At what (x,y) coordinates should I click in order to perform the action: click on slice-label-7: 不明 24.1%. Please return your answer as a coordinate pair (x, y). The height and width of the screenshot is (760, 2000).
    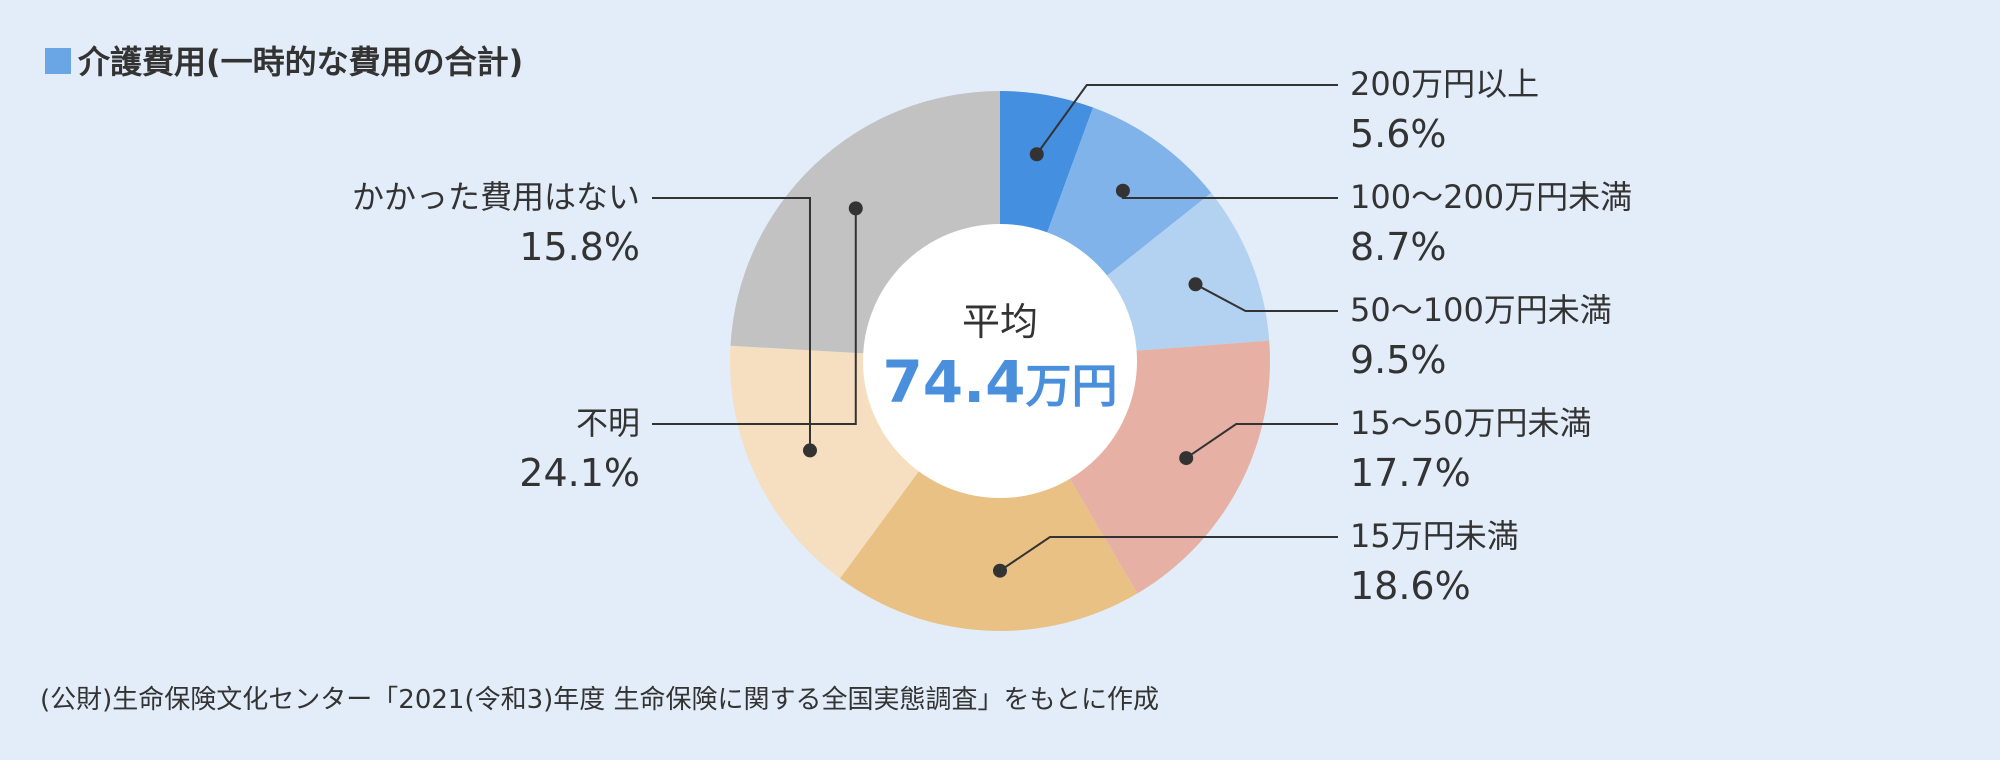
    Looking at the image, I should click on (691, 348).